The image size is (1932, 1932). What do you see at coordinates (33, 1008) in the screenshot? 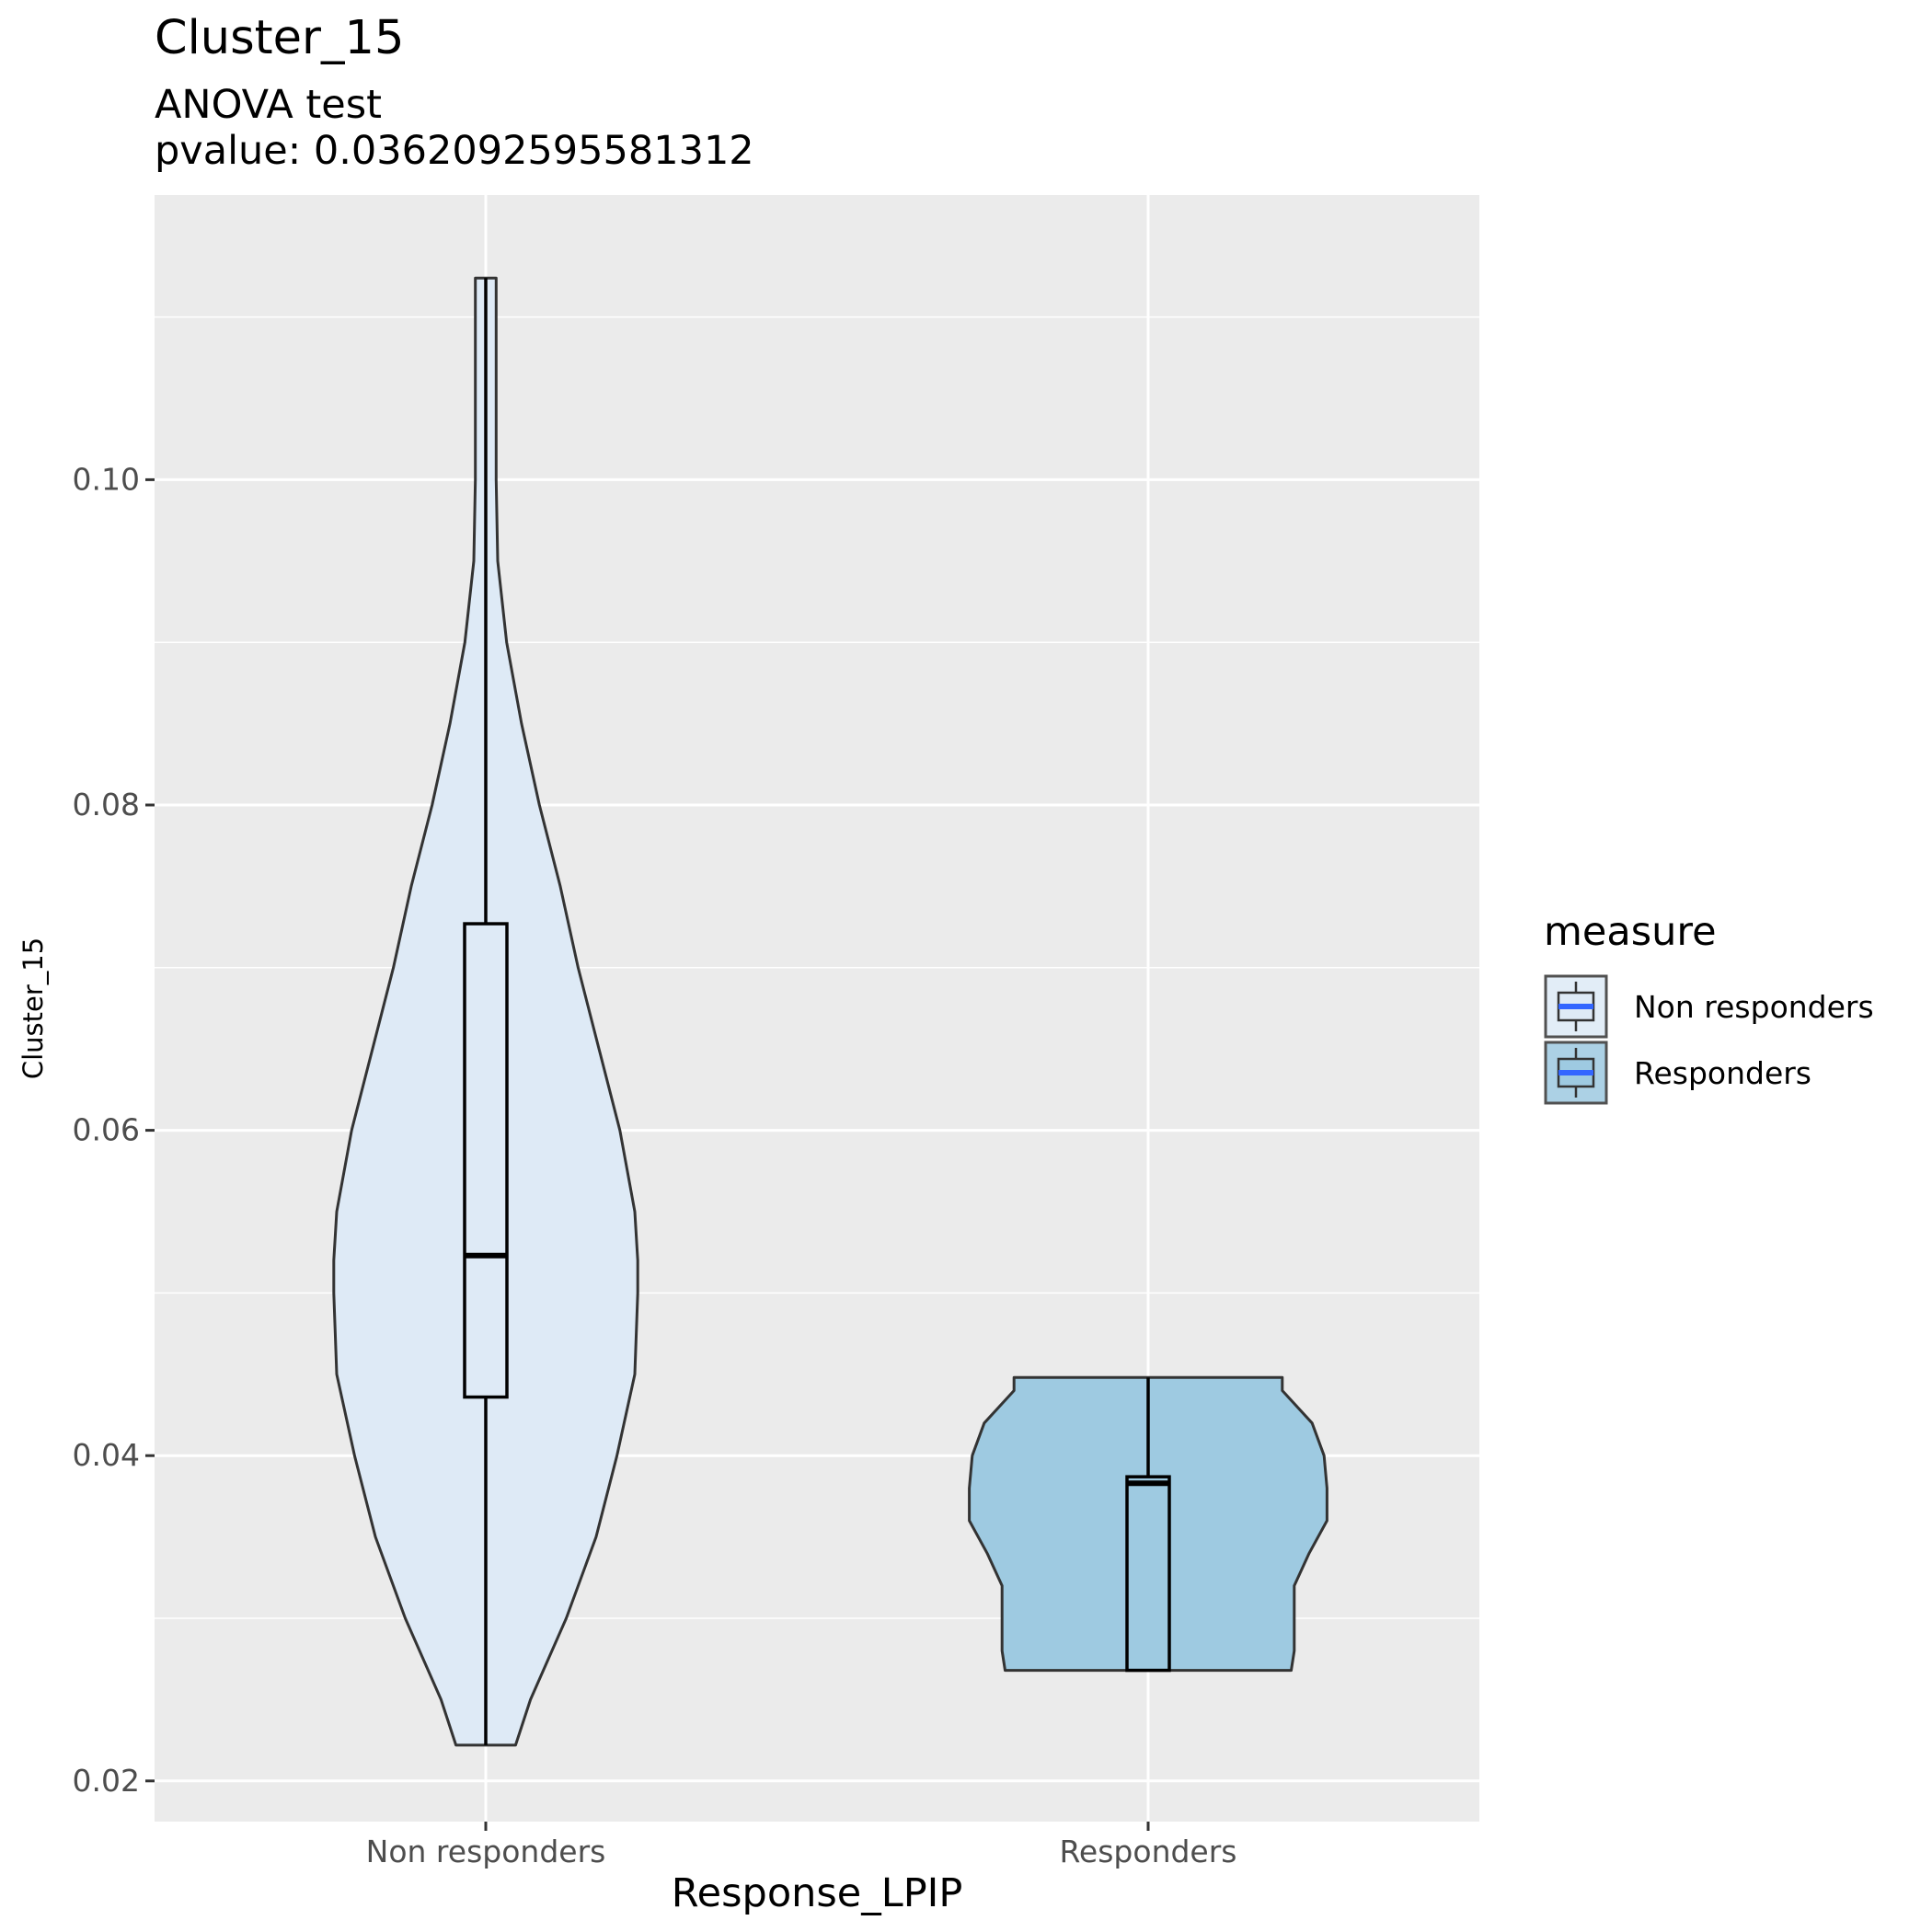
I see `y-axis-title: Cluster_15` at bounding box center [33, 1008].